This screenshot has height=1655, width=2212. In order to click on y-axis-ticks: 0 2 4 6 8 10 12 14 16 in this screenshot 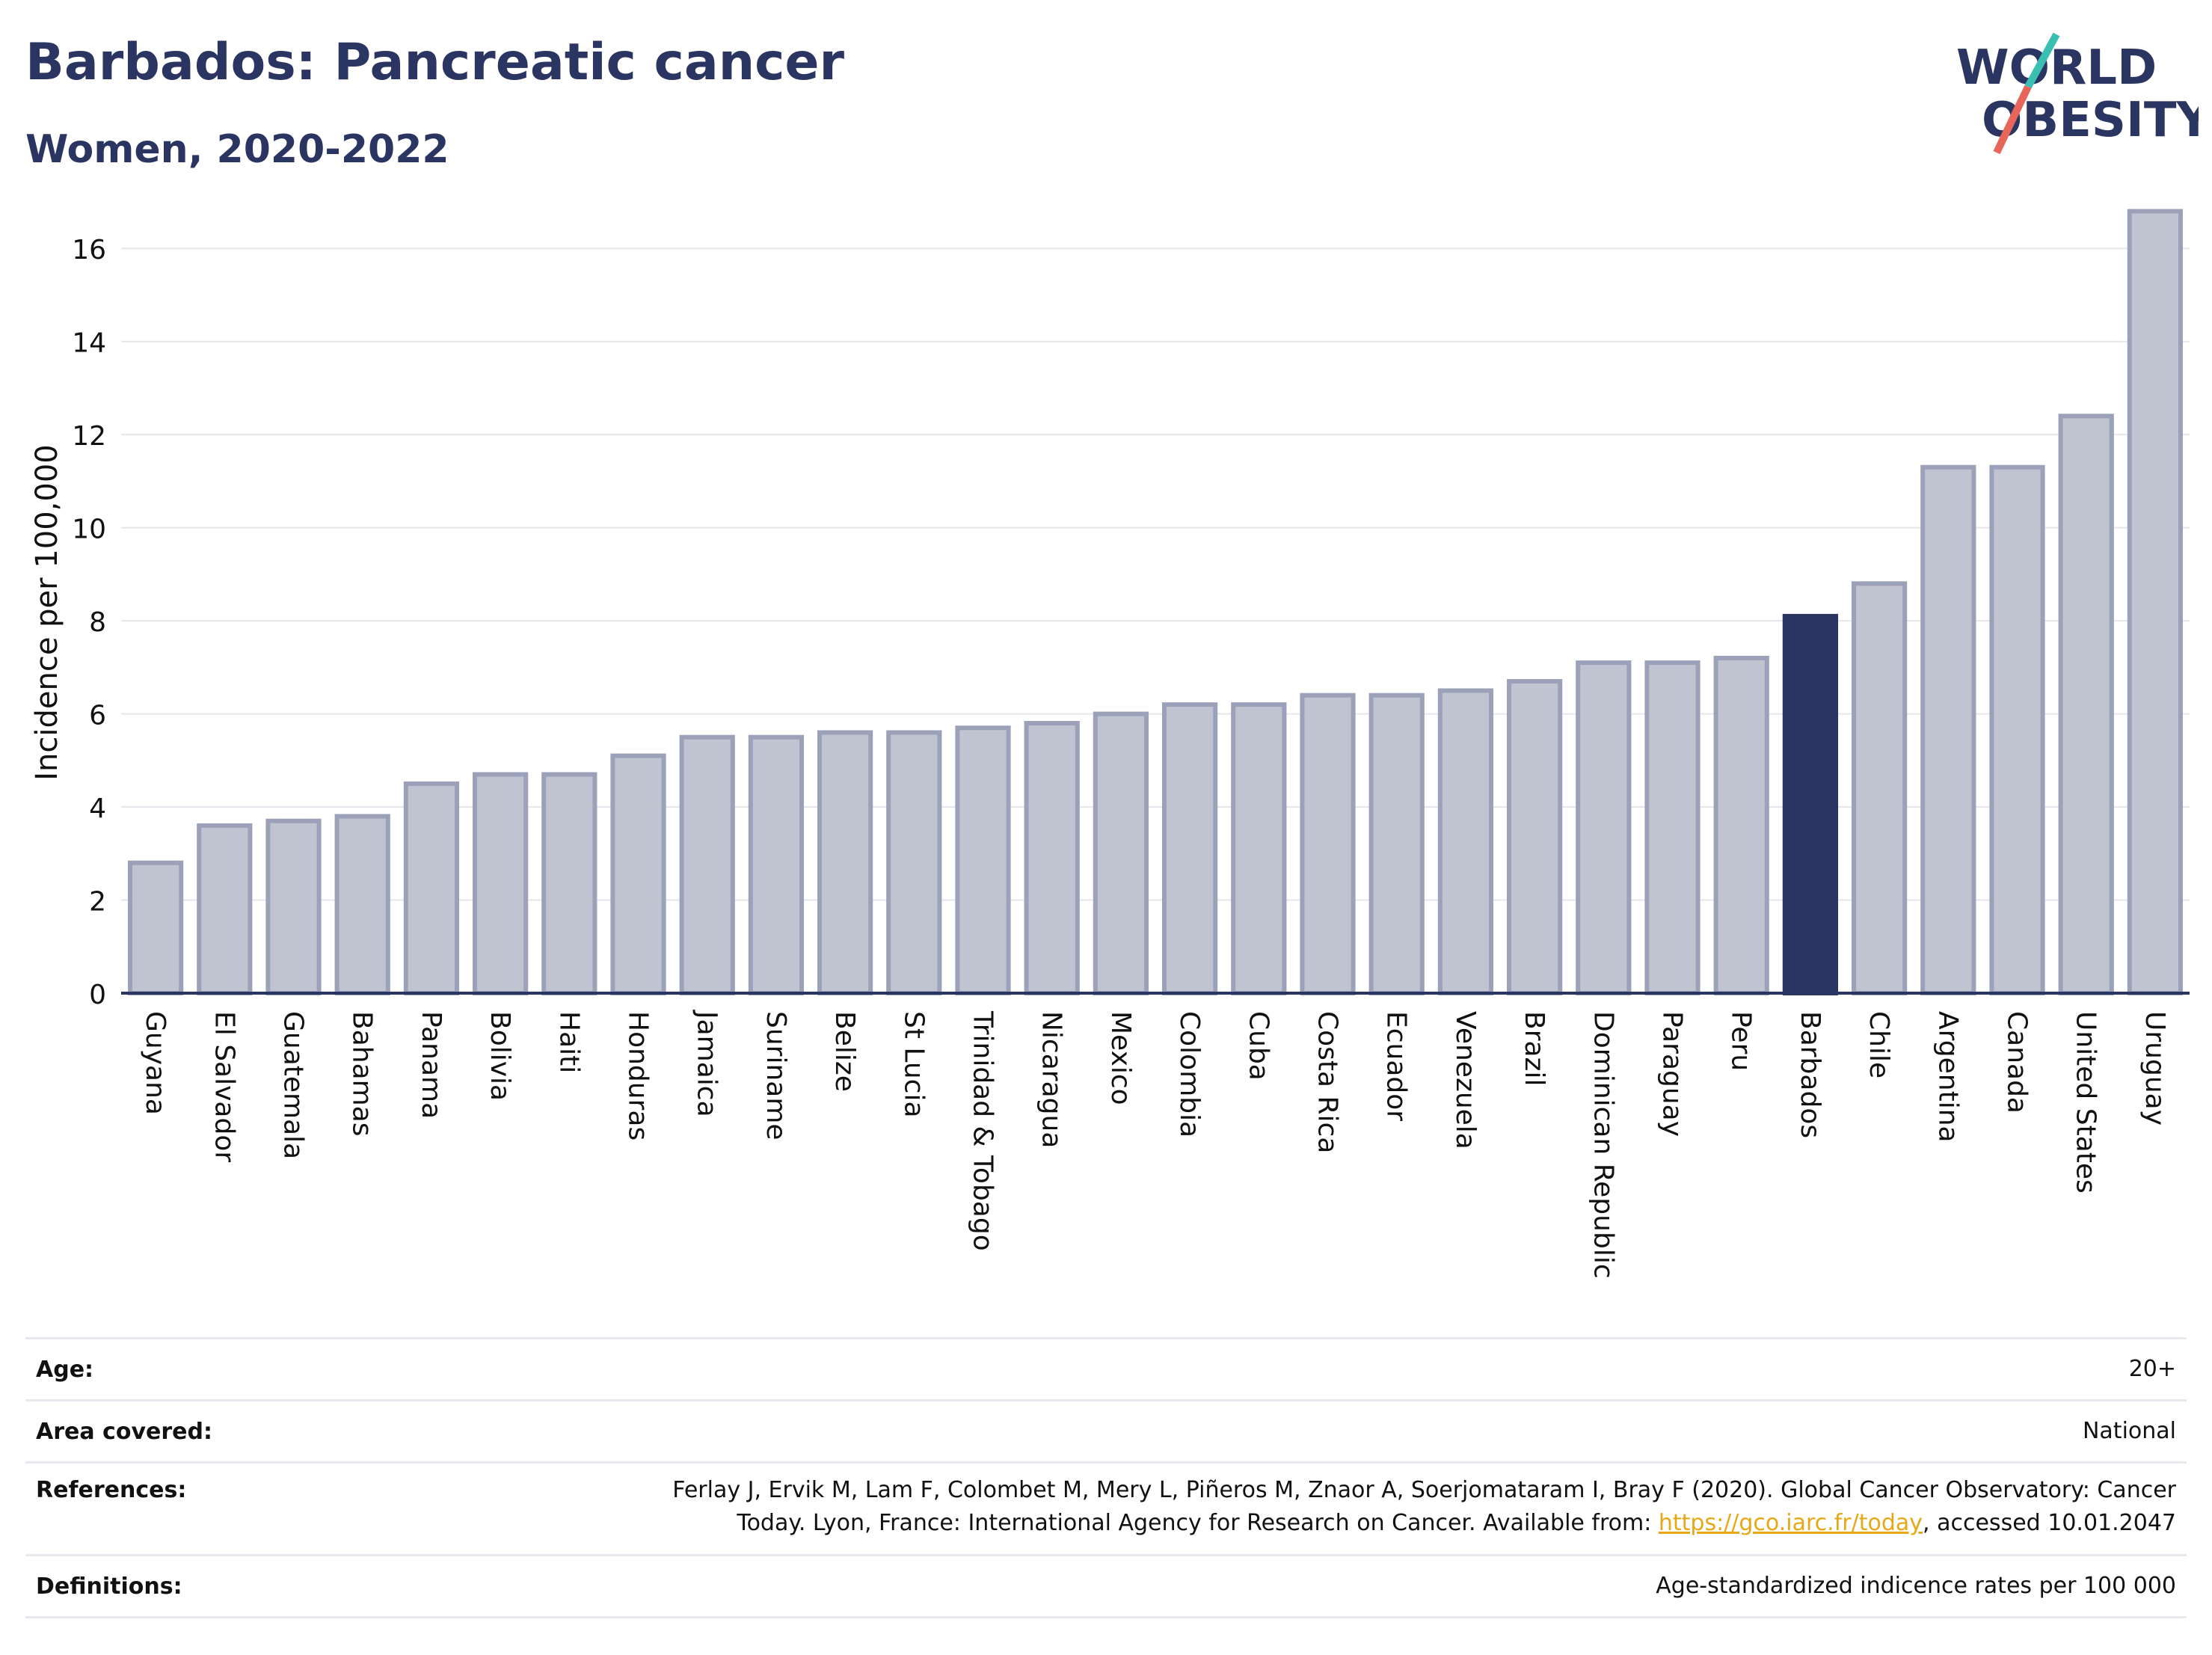, I will do `click(89, 622)`.